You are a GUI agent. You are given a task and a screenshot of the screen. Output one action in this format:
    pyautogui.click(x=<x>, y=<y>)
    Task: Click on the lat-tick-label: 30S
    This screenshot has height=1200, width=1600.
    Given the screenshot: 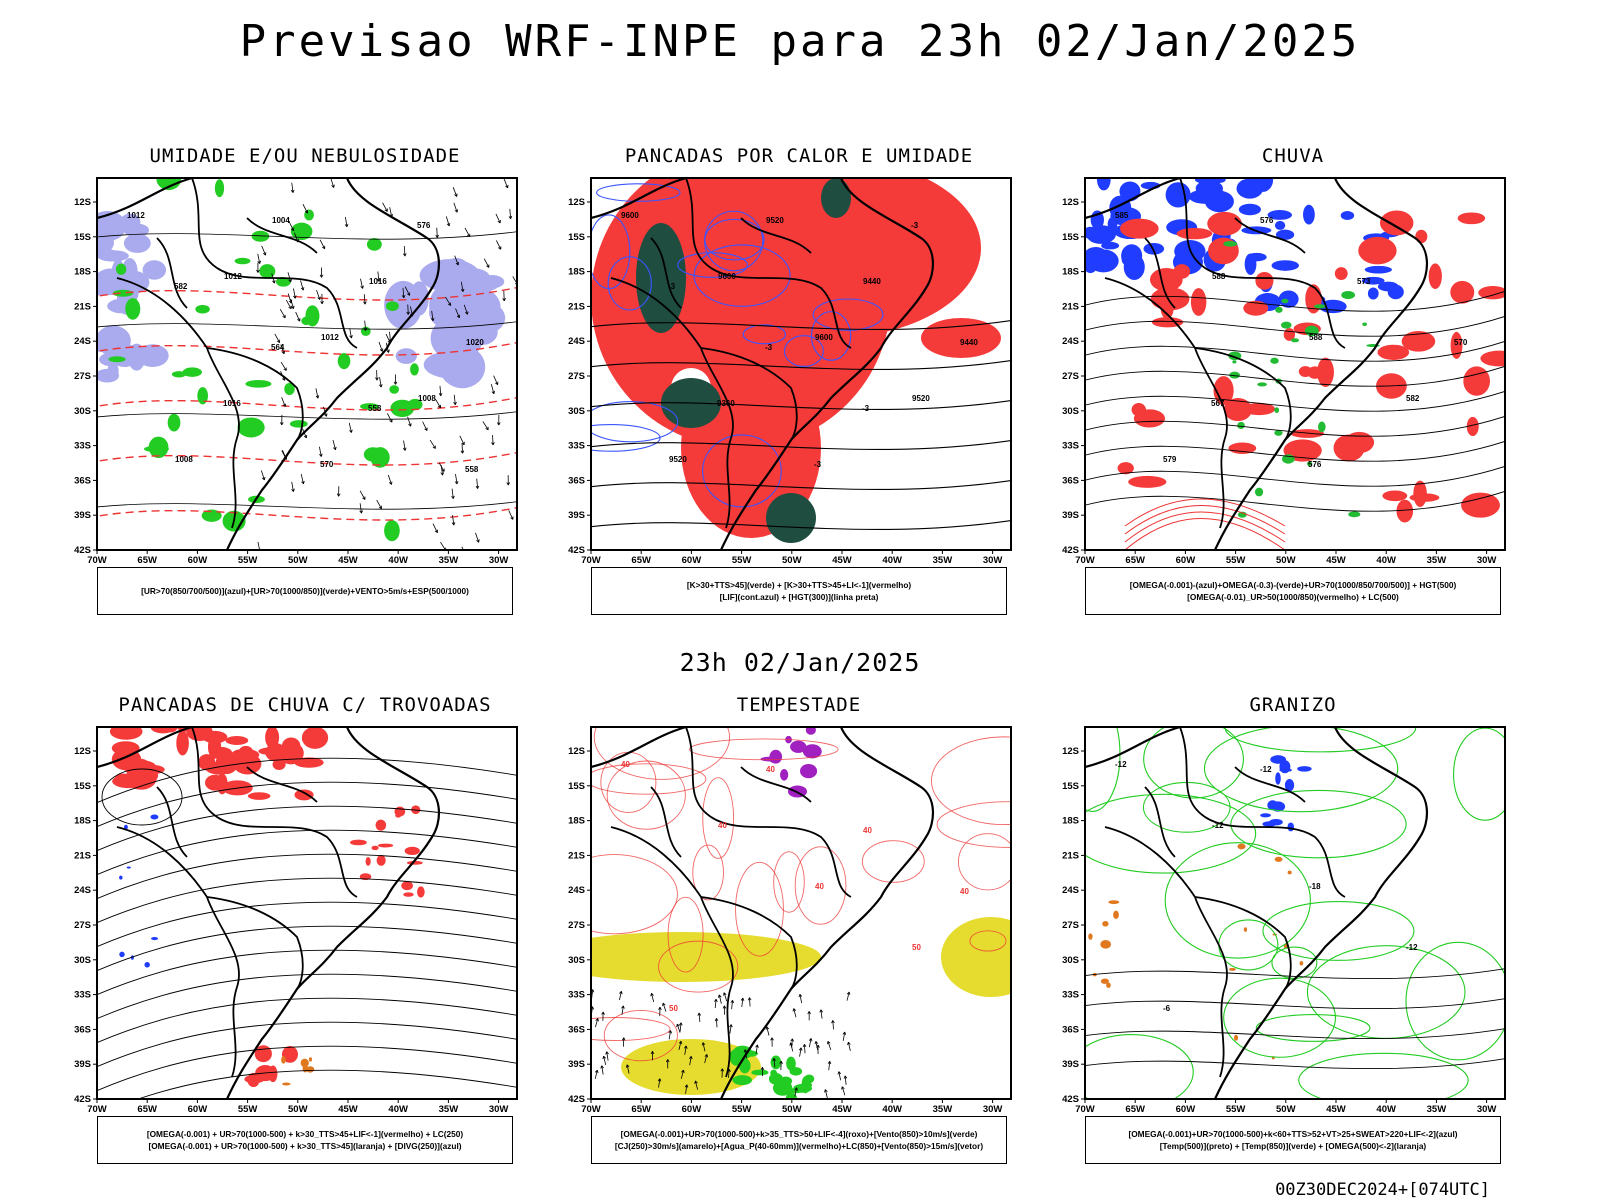 What is the action you would take?
    pyautogui.click(x=576, y=411)
    